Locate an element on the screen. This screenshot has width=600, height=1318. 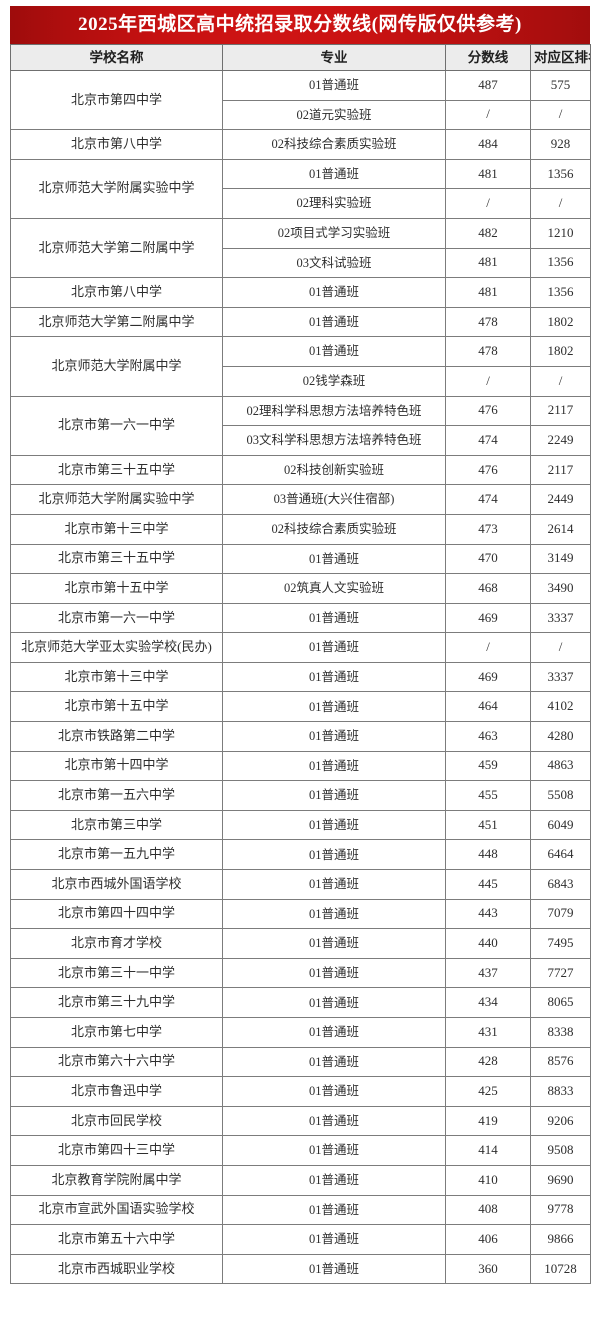
table-row: 北京市第四中学 01普通班 487 575 is located at coordinates (300, 100).